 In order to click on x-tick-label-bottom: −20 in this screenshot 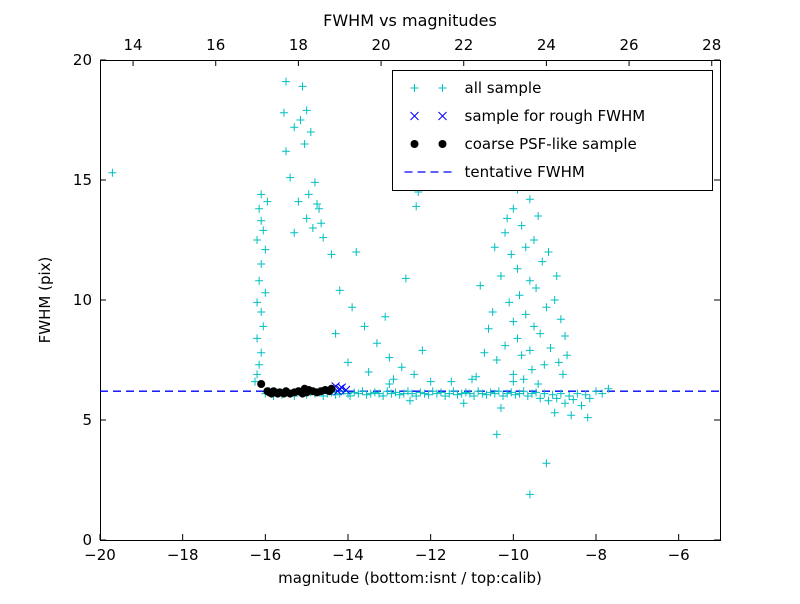, I will do `click(100, 555)`.